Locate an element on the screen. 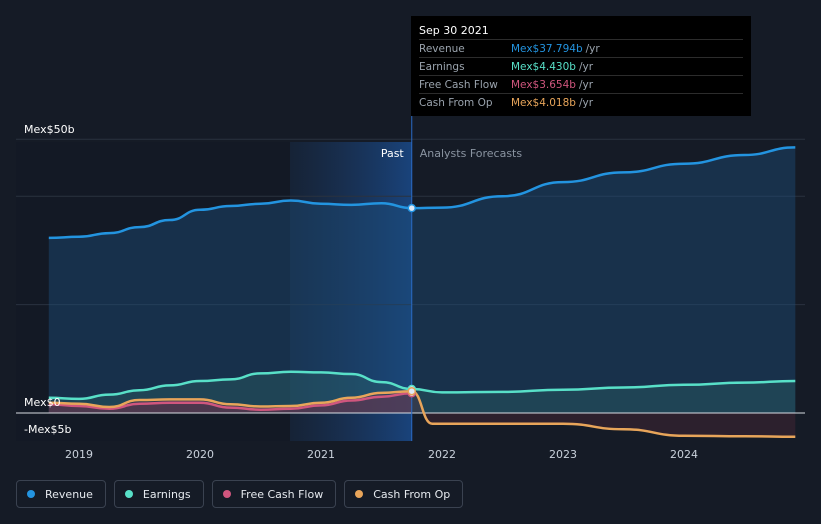  tooltip-row-earnings: Earnings Mex$4.430b /yr is located at coordinates (581, 66).